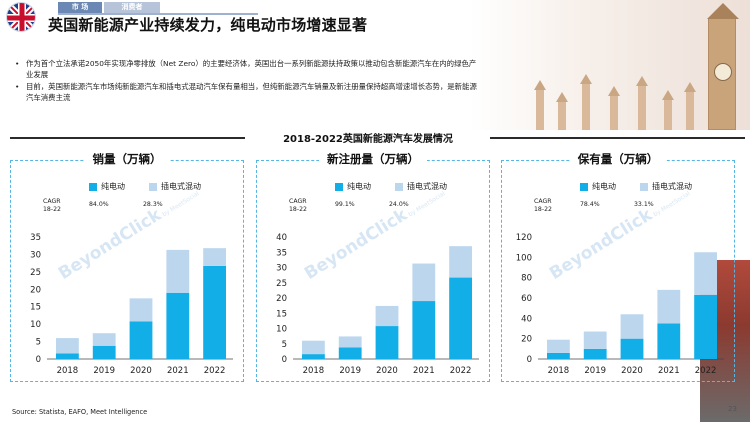  What do you see at coordinates (153, 204) in the screenshot?
I see `cagr-value-phev: 28.3%` at bounding box center [153, 204].